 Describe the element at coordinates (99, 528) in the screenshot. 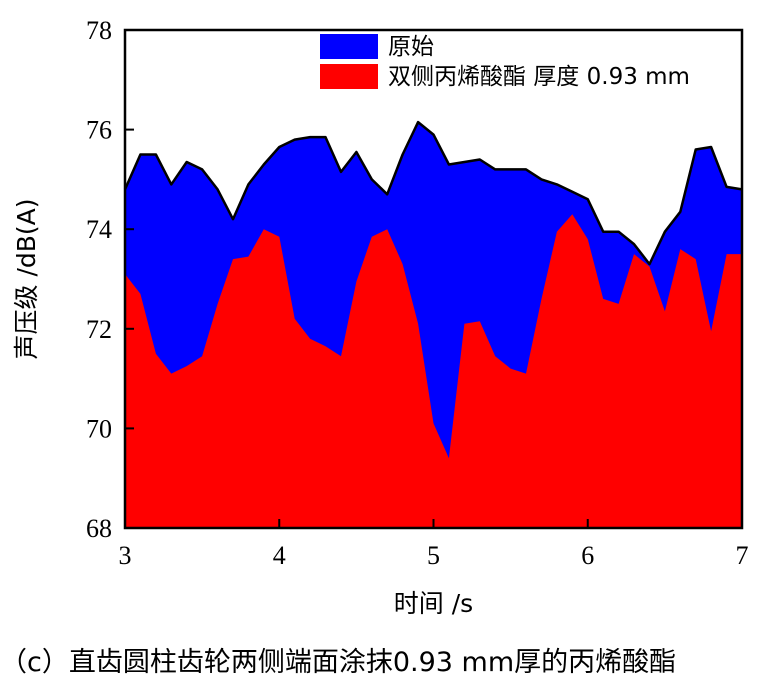

I see `y-tick-label: 68` at that location.